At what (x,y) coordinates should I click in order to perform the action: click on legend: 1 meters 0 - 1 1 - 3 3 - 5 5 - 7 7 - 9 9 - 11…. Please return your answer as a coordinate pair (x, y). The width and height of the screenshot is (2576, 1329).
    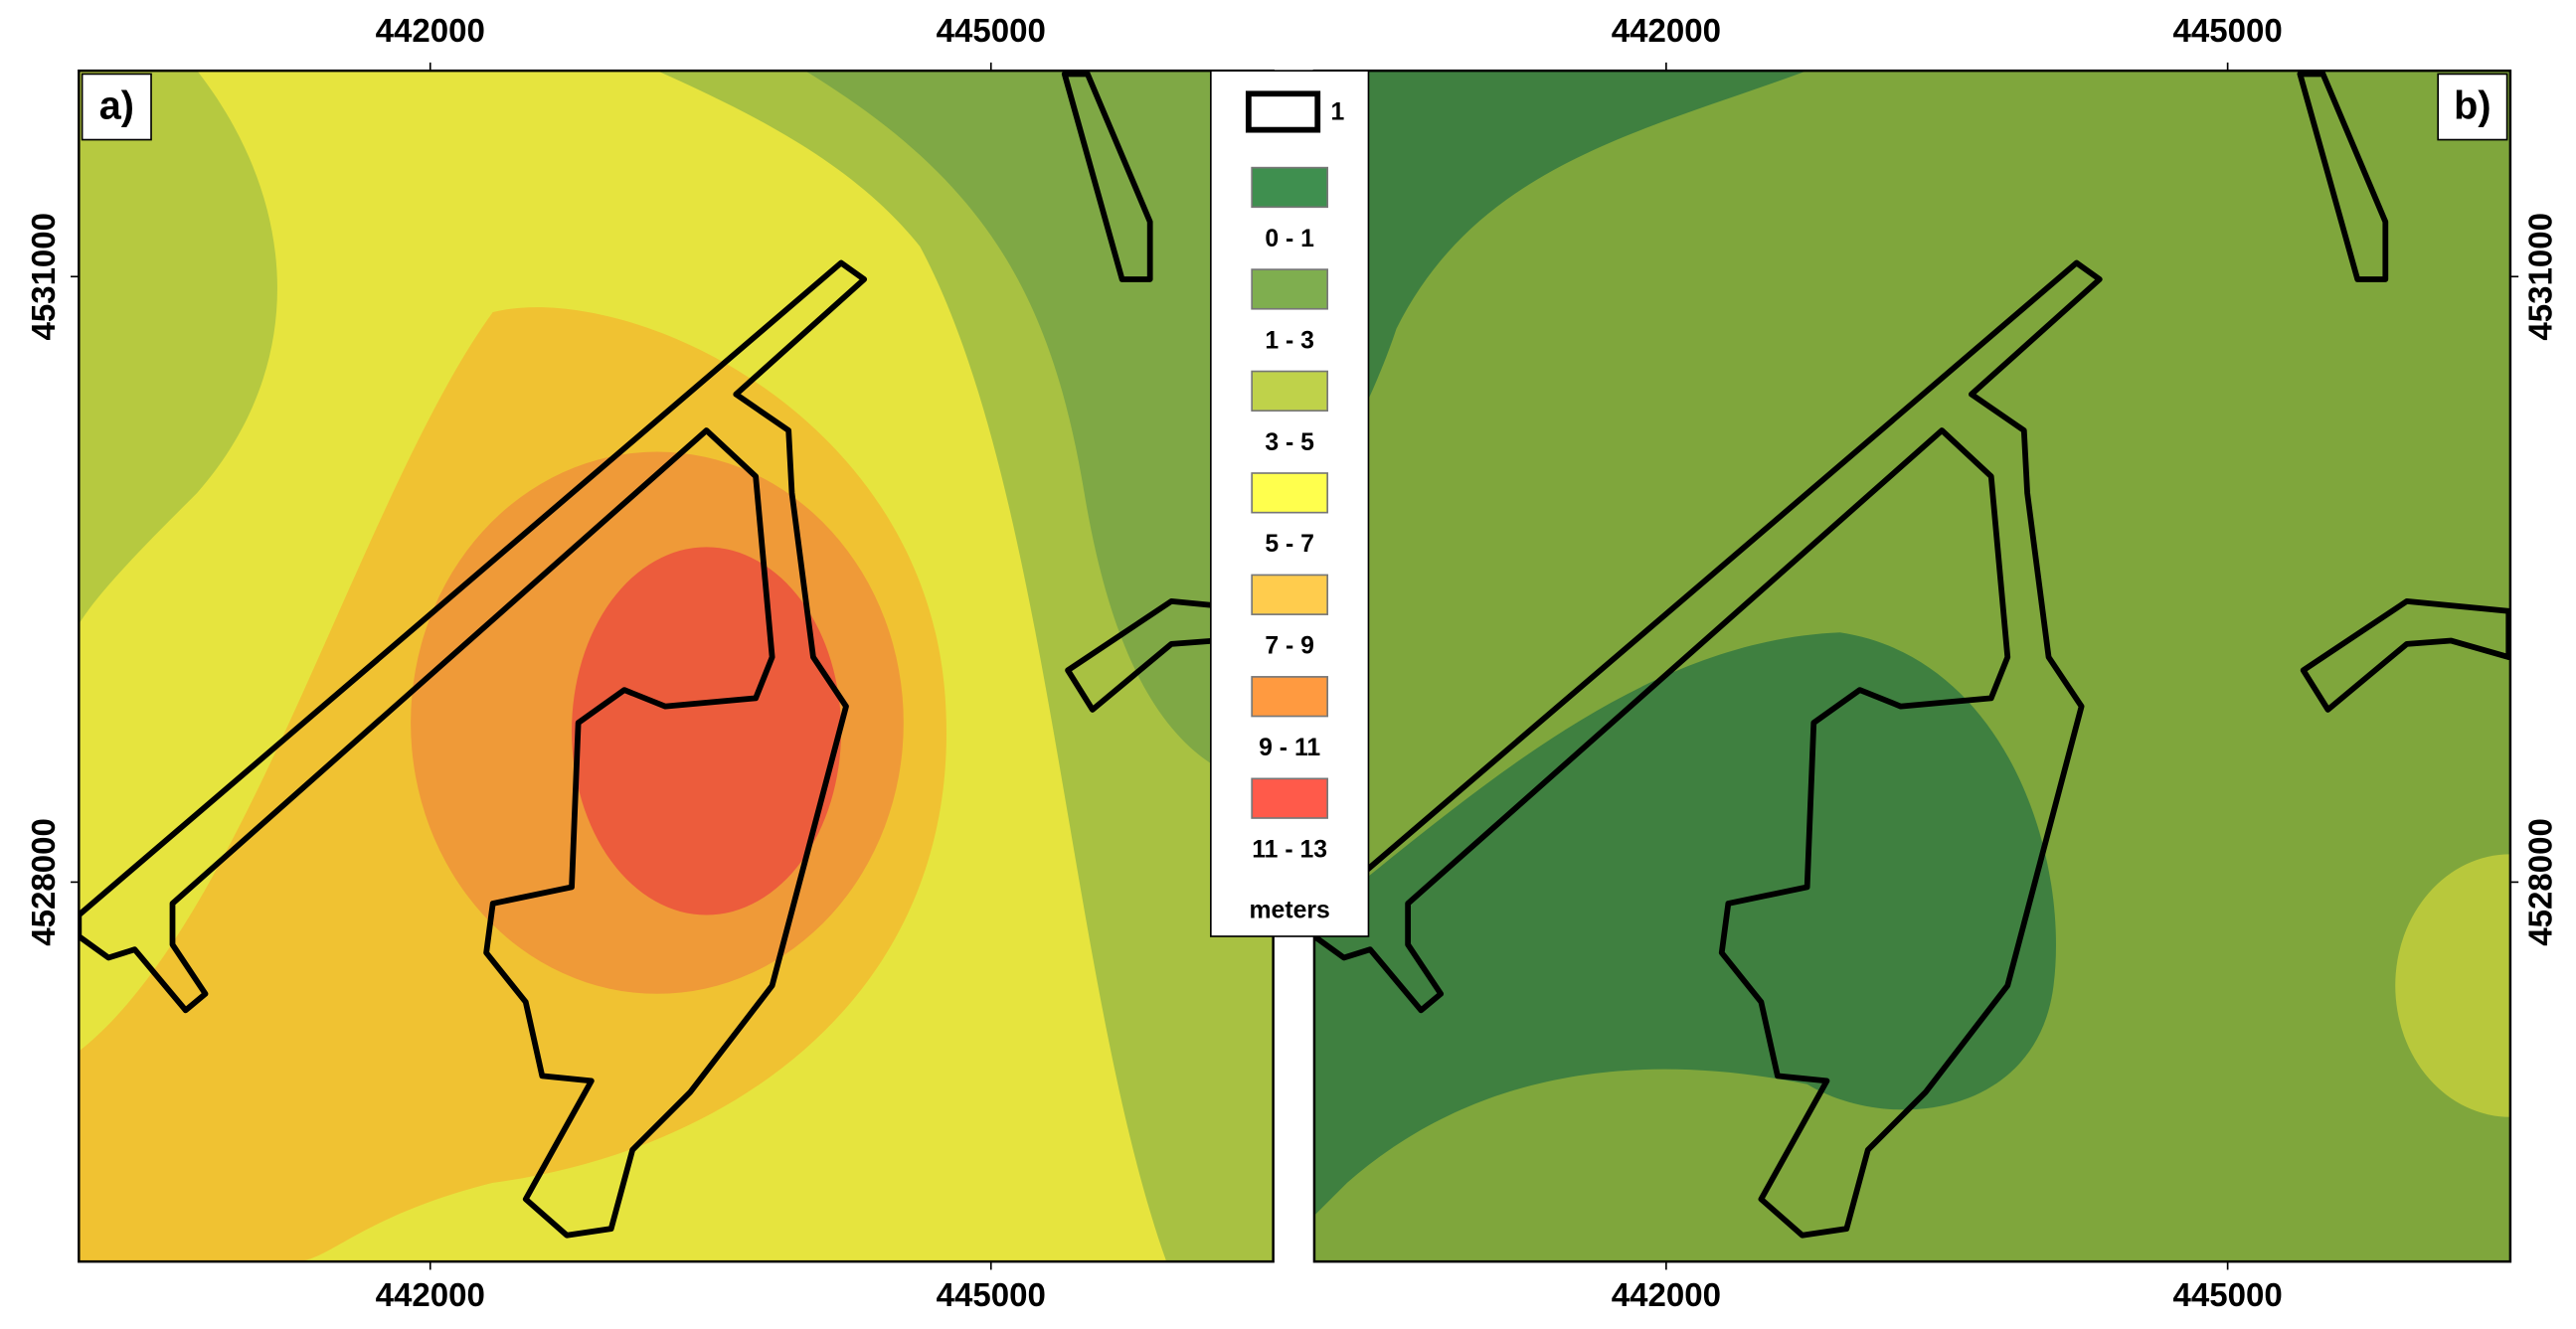
    Looking at the image, I should click on (1290, 503).